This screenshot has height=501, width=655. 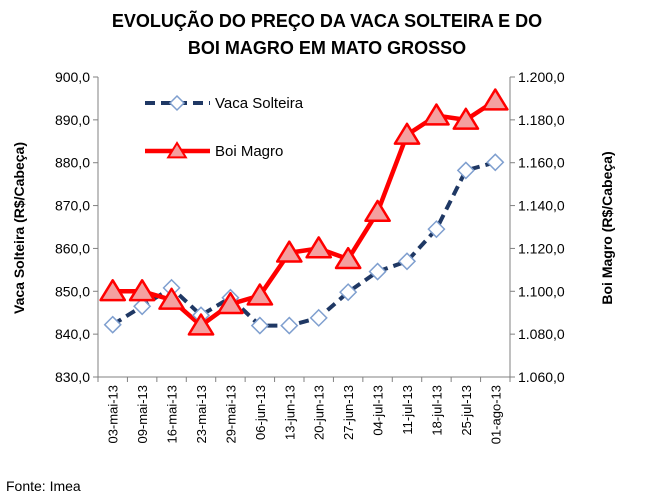 What do you see at coordinates (72, 248) in the screenshot?
I see `left-tick-label: 860,0` at bounding box center [72, 248].